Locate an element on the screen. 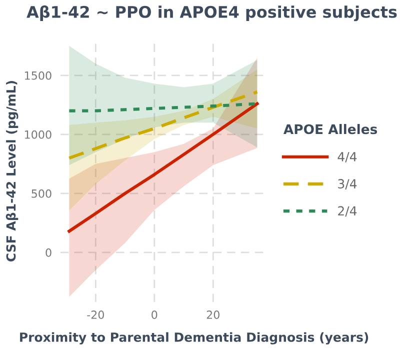 The width and height of the screenshot is (400, 357). chart-title: Aβ1-42 ~ PPO in APOE4 positive subjects is located at coordinates (211, 13).